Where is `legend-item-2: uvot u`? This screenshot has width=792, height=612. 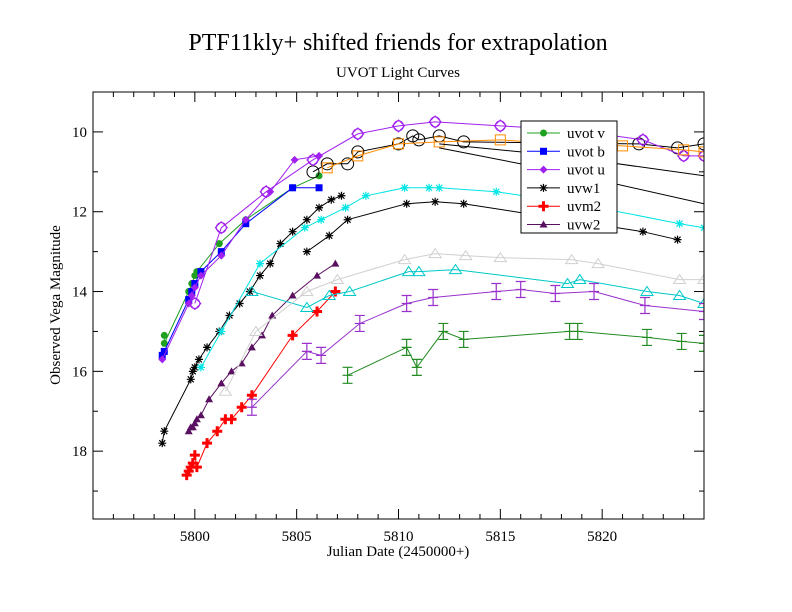 legend-item-2: uvot u is located at coordinates (566, 171).